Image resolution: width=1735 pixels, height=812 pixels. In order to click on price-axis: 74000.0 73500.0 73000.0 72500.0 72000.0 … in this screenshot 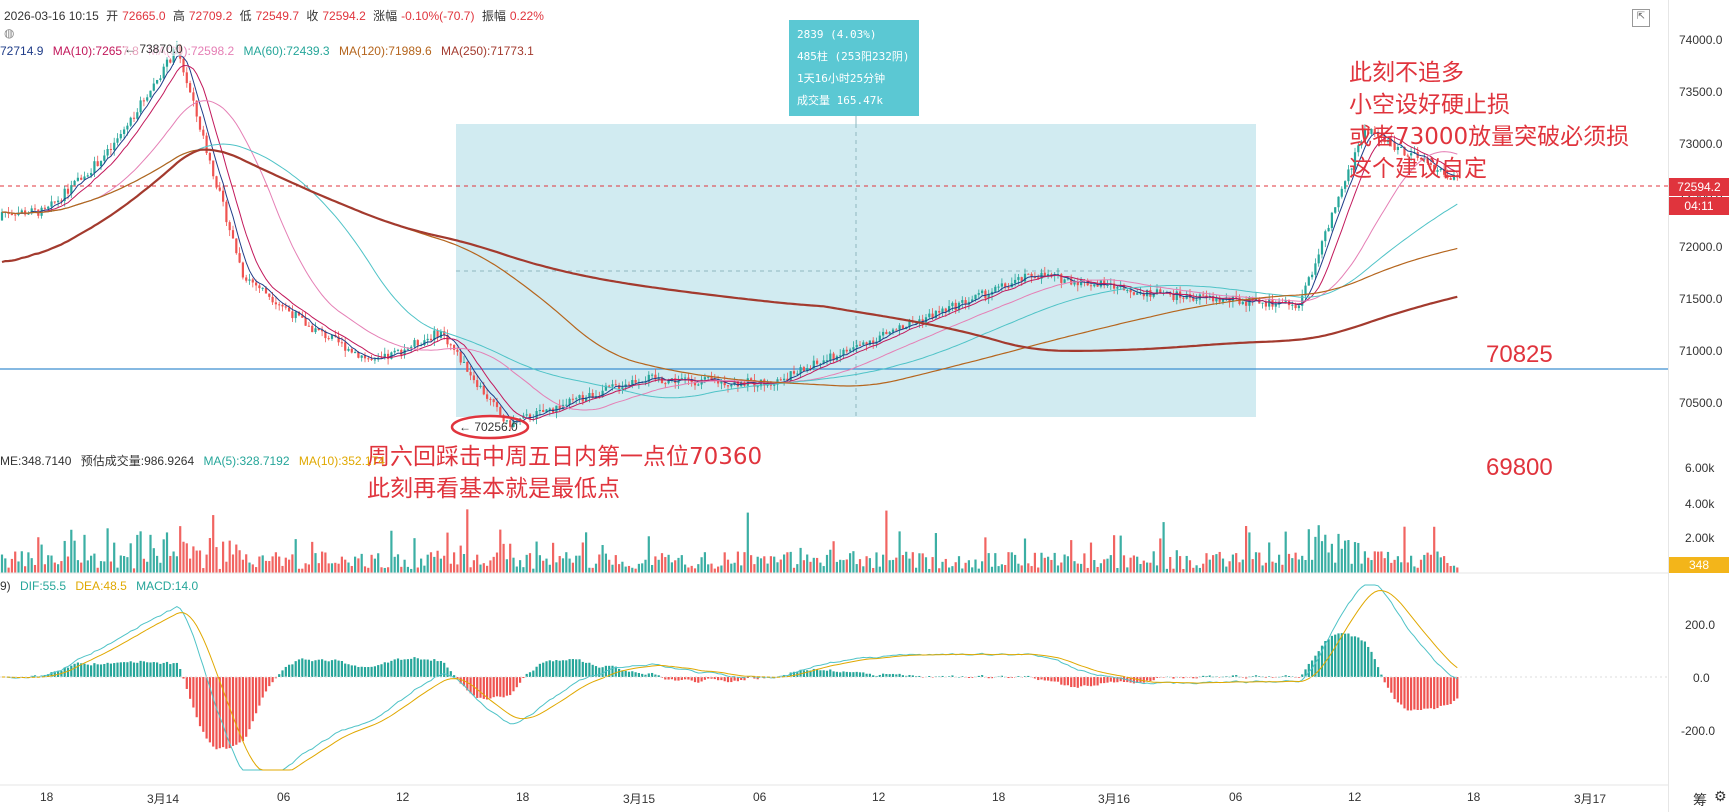, I will do `click(1701, 406)`.